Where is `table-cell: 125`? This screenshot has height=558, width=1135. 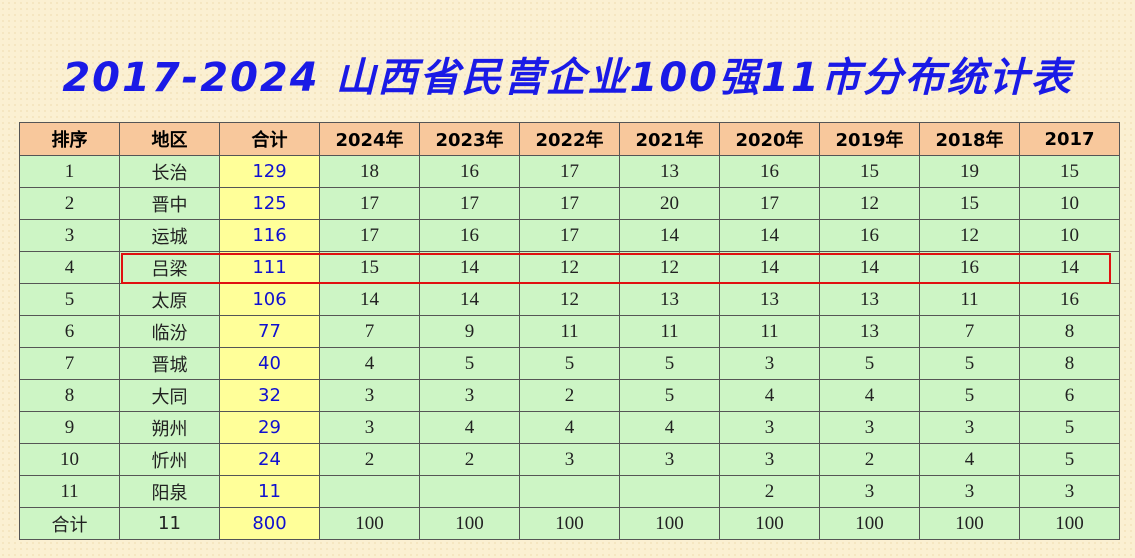
table-cell: 125 is located at coordinates (269, 203).